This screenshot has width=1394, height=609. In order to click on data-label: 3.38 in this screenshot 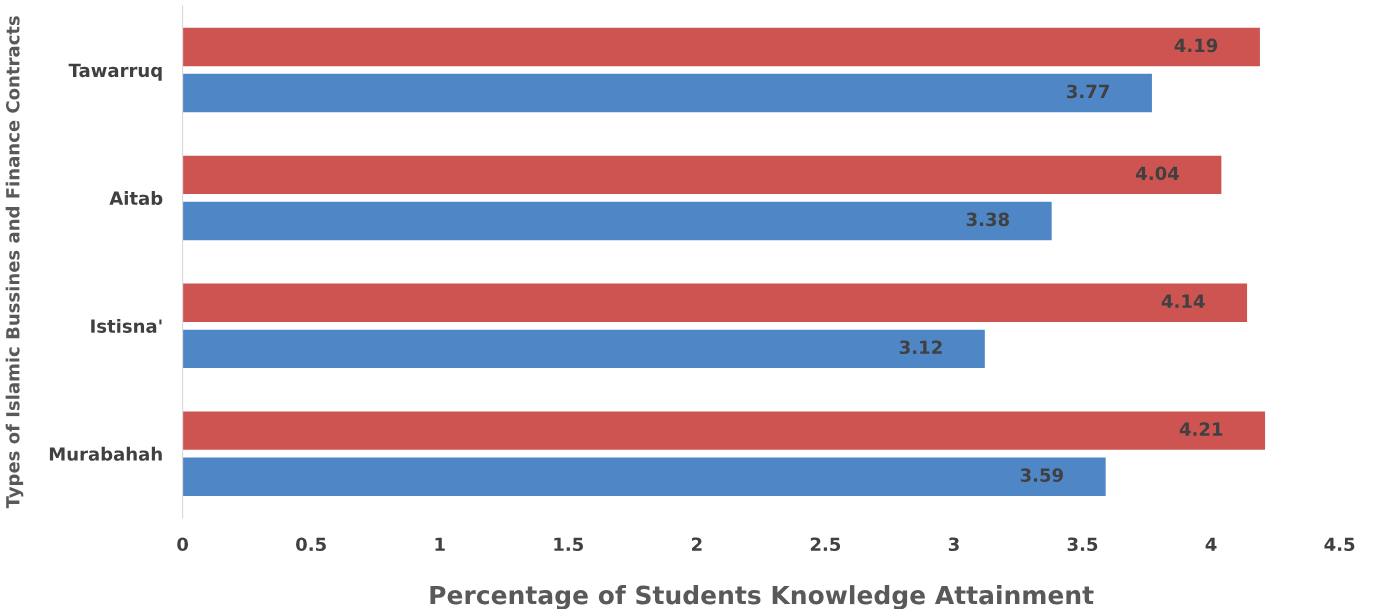, I will do `click(987, 219)`.